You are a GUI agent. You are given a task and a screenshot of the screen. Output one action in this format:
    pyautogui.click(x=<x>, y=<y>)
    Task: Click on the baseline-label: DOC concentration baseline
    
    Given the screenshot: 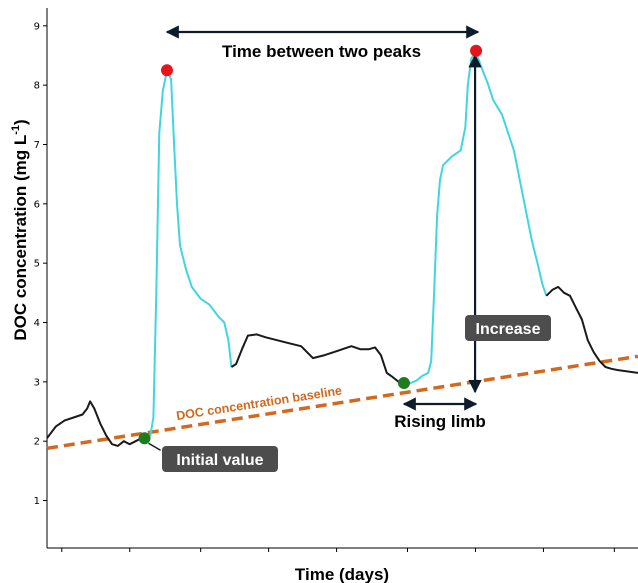 What is the action you would take?
    pyautogui.click(x=259, y=403)
    